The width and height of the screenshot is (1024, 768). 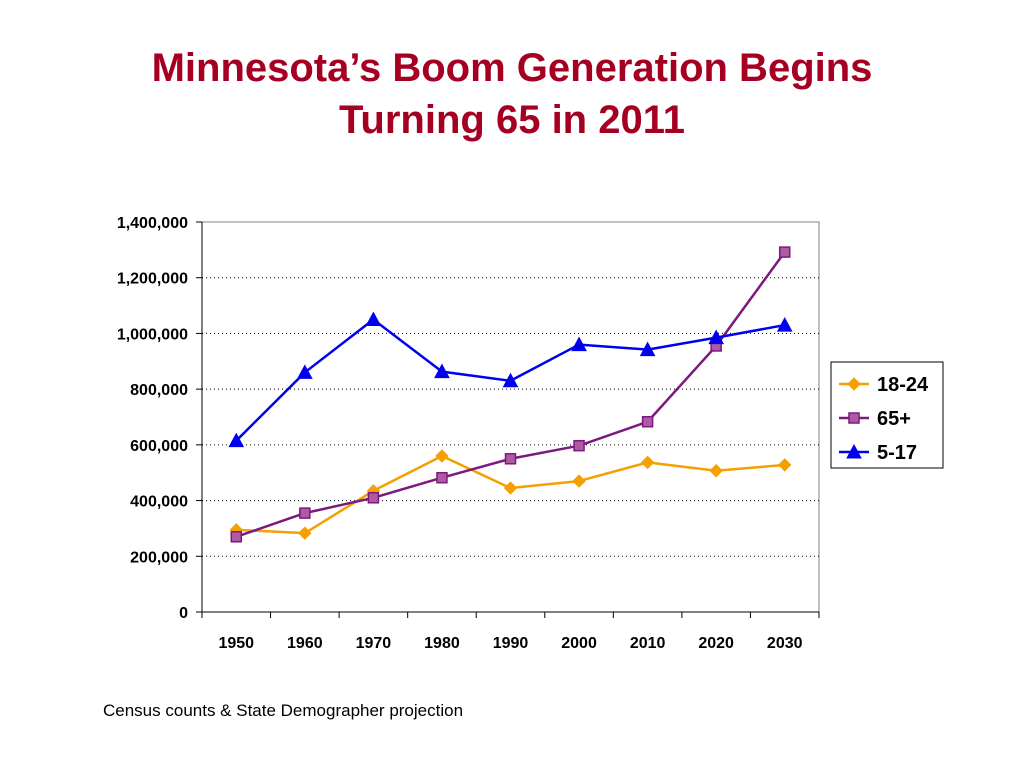 What do you see at coordinates (903, 385) in the screenshot?
I see `legend-label-18-24: 18-24` at bounding box center [903, 385].